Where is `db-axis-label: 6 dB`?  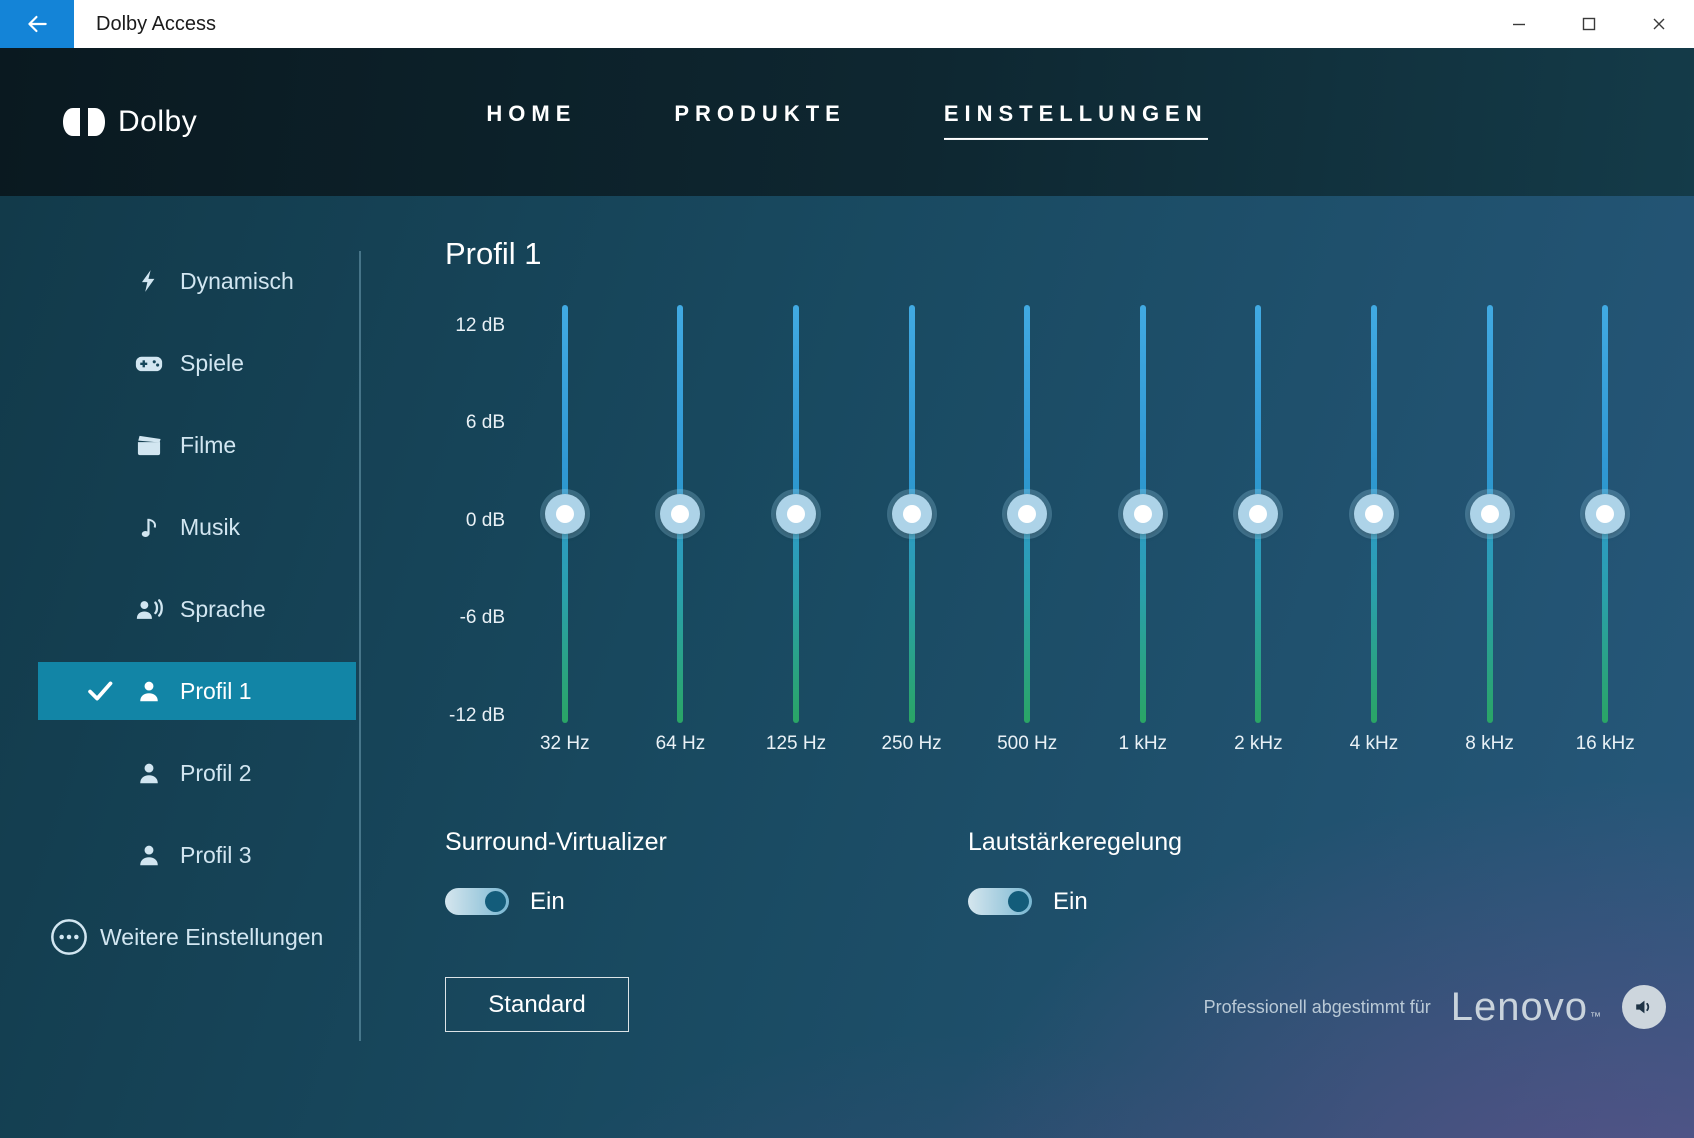
db-axis-label: 6 dB is located at coordinates (485, 422).